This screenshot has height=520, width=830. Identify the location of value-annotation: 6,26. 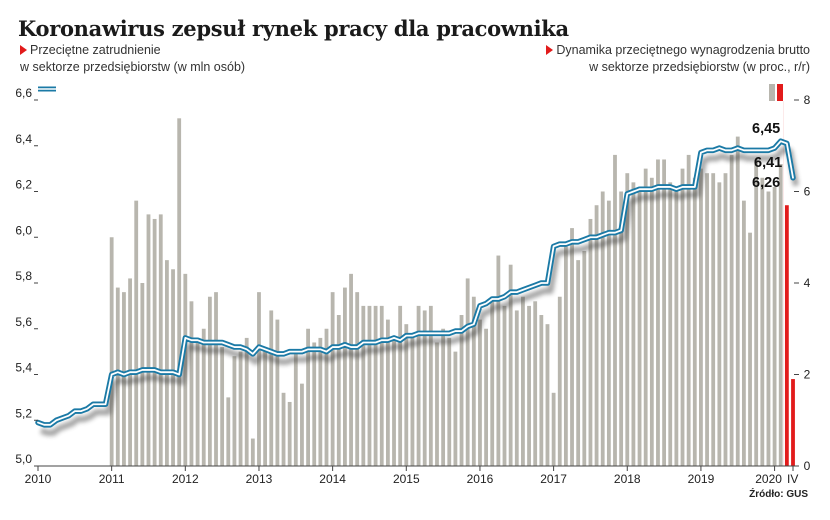
(766, 183).